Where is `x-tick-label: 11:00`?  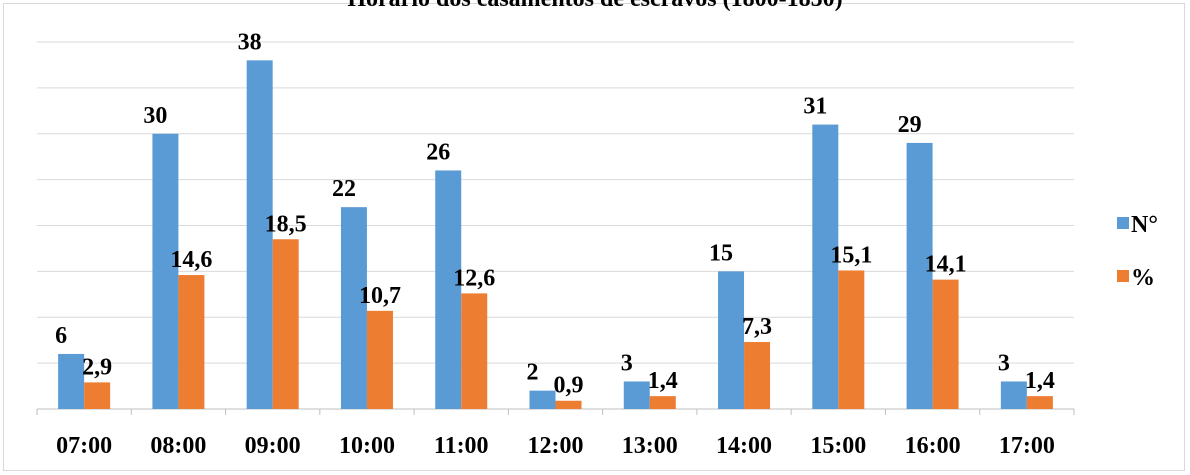 x-tick-label: 11:00 is located at coordinates (461, 446).